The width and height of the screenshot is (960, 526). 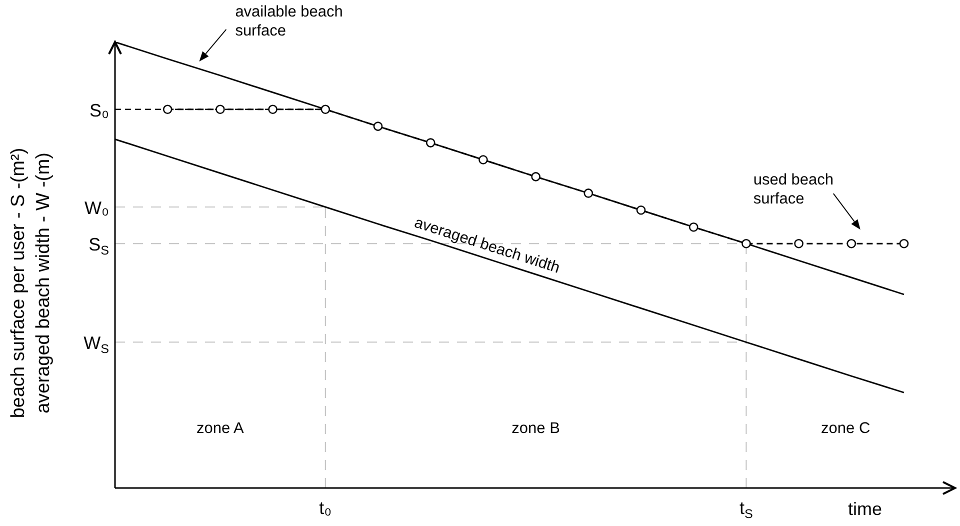 What do you see at coordinates (96, 208) in the screenshot?
I see `ref-line-label: W₀` at bounding box center [96, 208].